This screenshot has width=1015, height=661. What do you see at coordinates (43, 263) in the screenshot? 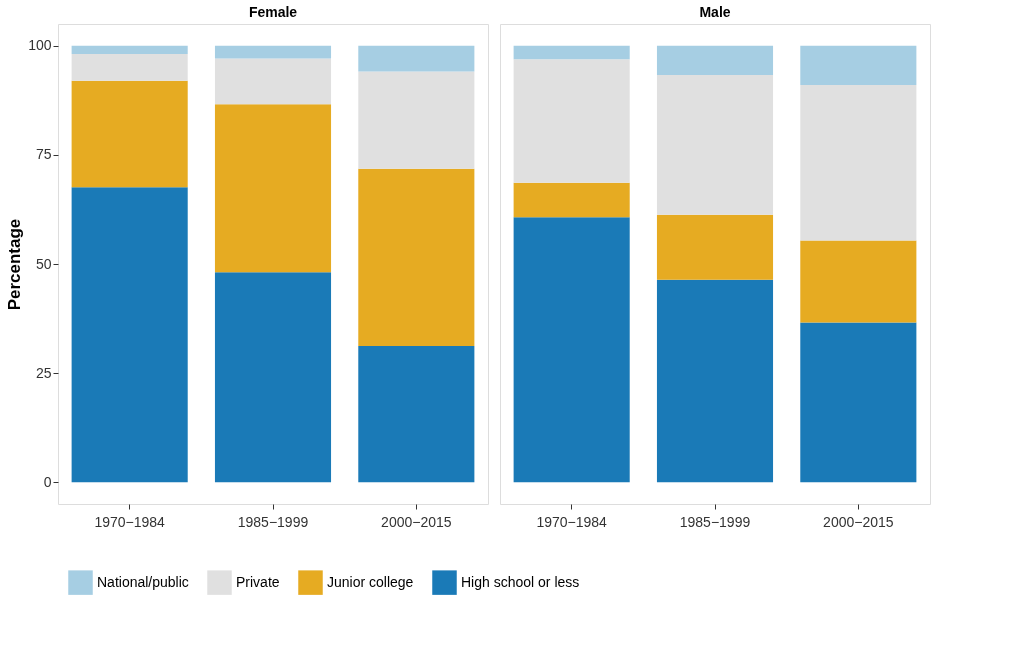
I see `y-tick-label: 50` at bounding box center [43, 263].